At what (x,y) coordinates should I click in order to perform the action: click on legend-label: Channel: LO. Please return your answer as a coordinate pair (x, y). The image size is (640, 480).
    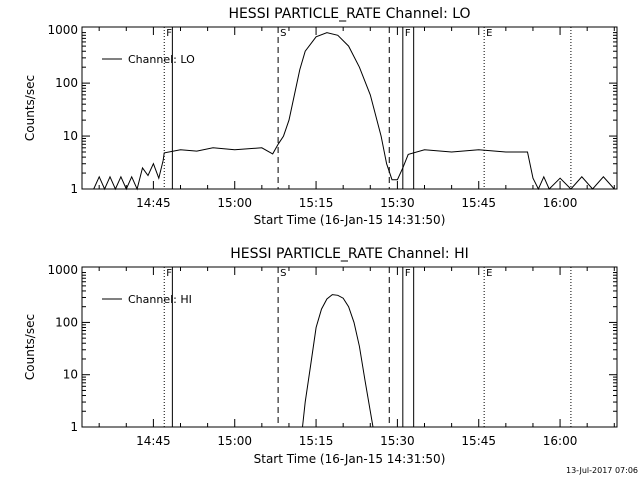
    Looking at the image, I should click on (161, 59).